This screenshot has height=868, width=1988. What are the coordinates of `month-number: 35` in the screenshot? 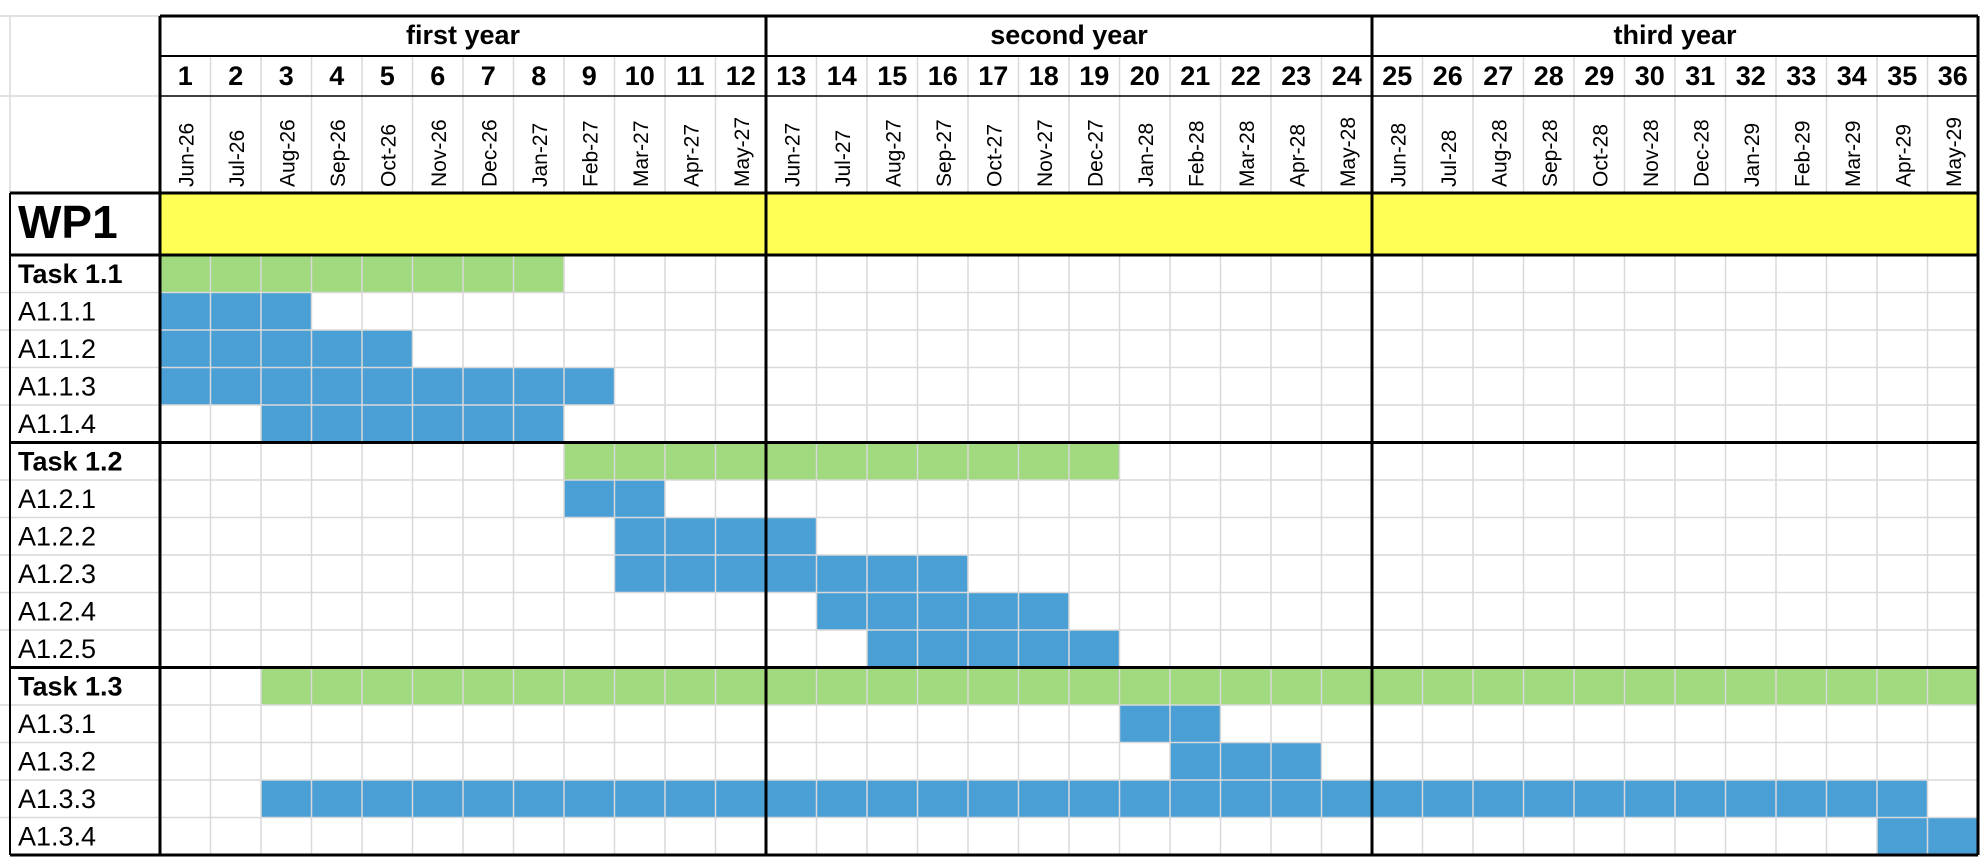 It's located at (1902, 76).